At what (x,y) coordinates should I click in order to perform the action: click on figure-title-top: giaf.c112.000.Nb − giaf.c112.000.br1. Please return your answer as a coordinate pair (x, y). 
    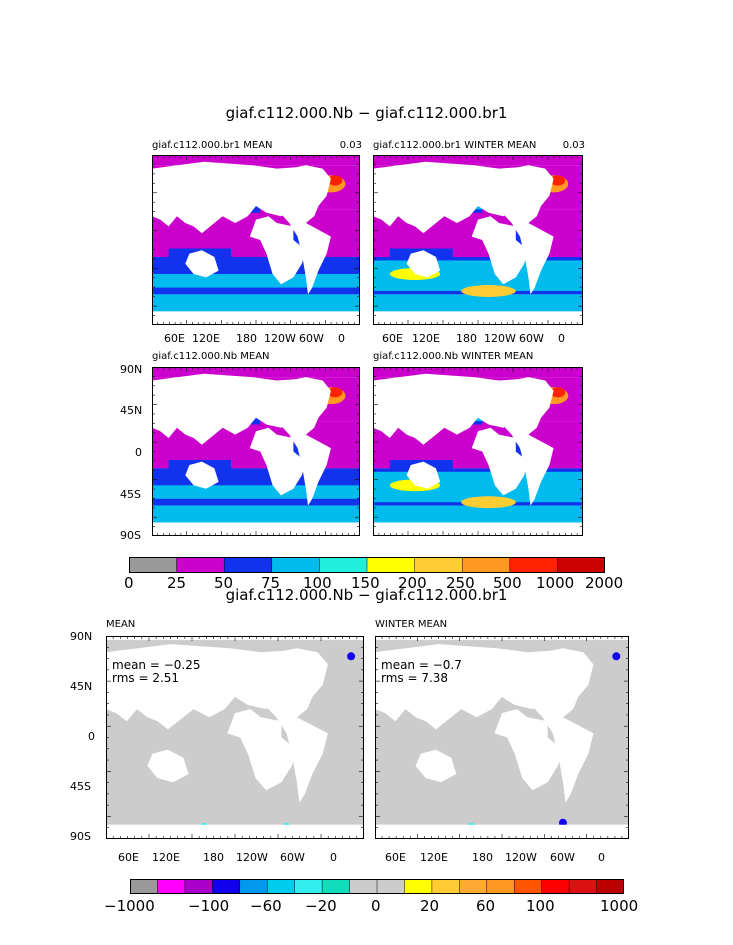
    Looking at the image, I should click on (366, 113).